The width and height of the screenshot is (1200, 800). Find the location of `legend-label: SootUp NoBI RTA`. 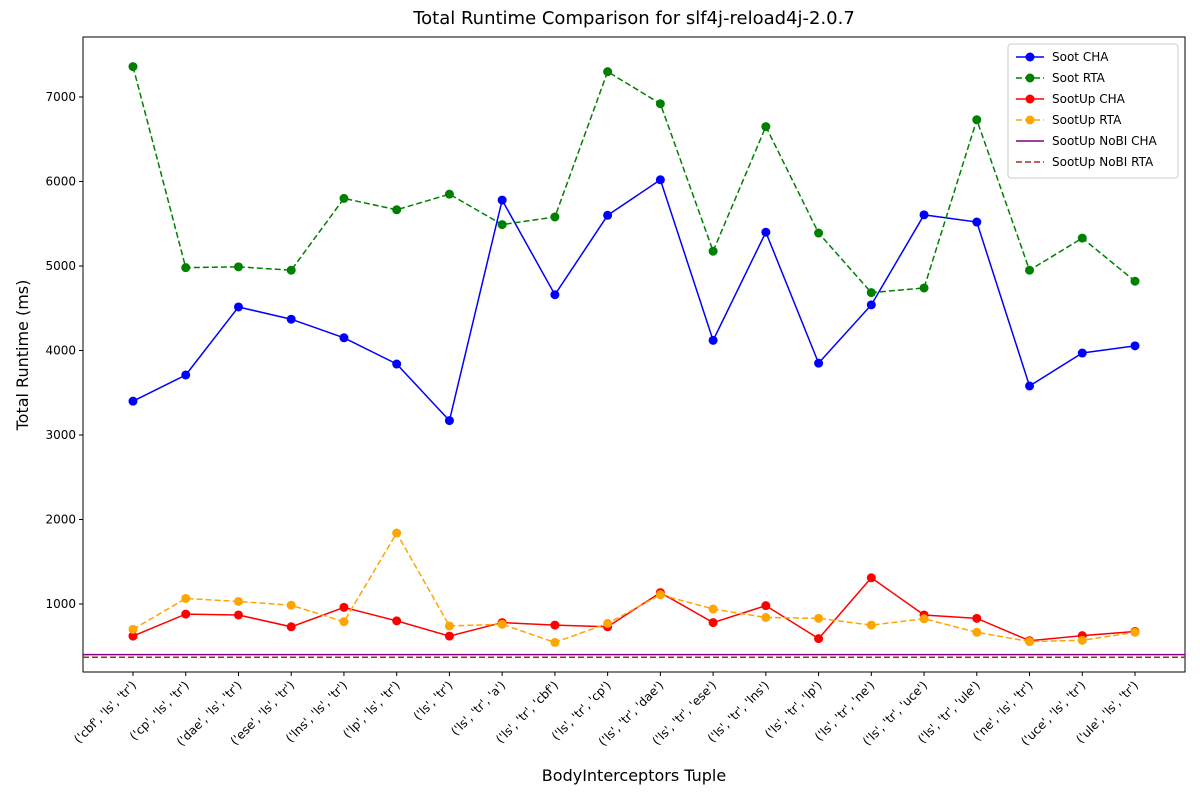

legend-label: SootUp NoBI RTA is located at coordinates (1103, 162).